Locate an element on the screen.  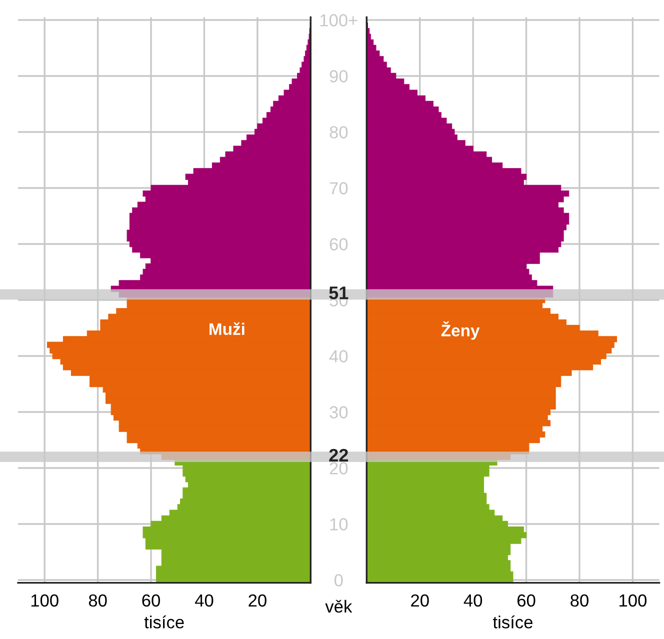
y-axis-title: věk is located at coordinates (338, 606).